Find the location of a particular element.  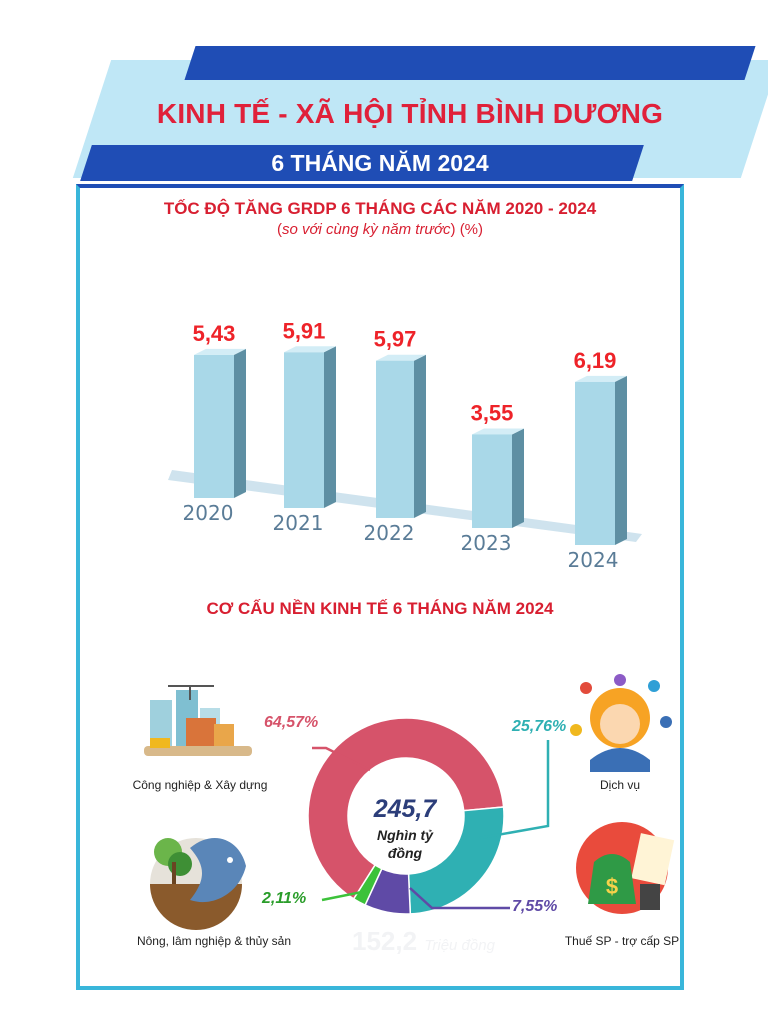

bar-side-2024 is located at coordinates (621, 460).